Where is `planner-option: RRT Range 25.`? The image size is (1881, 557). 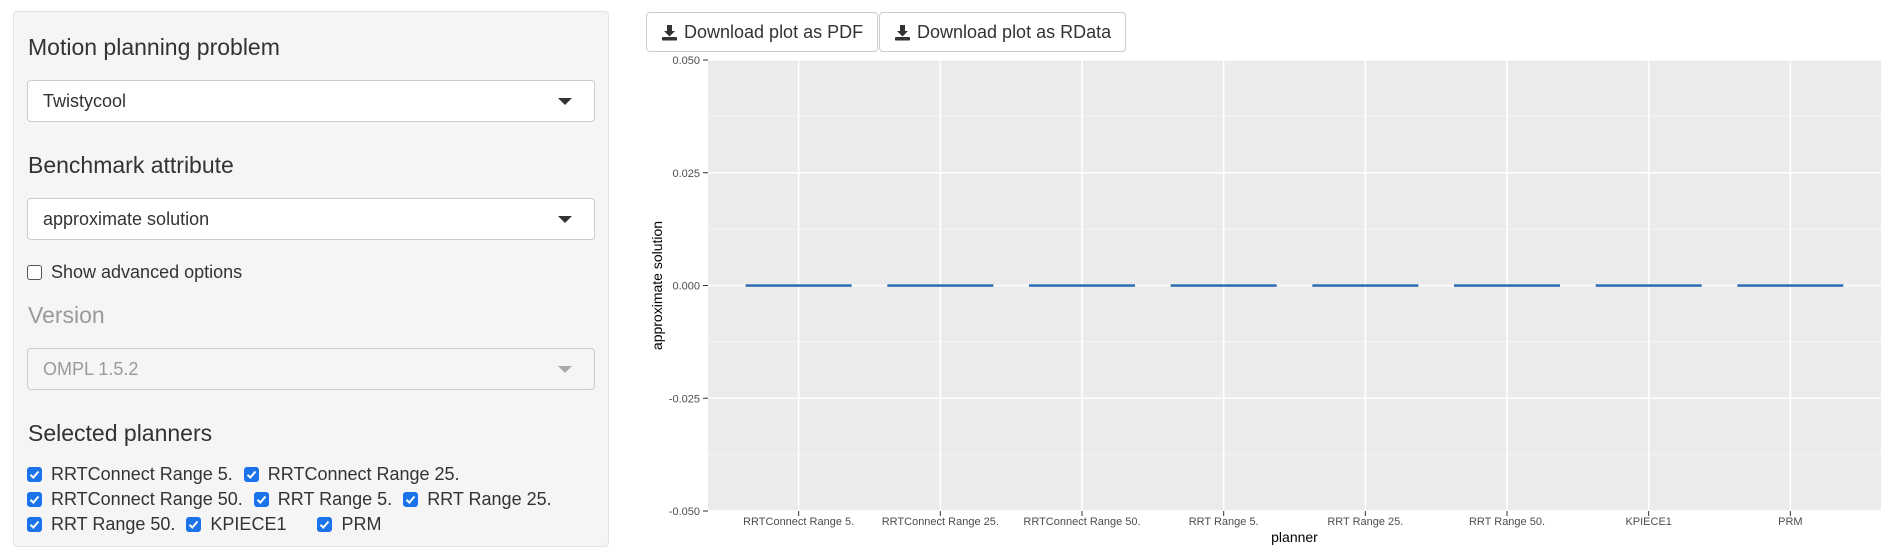 planner-option: RRT Range 25. is located at coordinates (477, 499).